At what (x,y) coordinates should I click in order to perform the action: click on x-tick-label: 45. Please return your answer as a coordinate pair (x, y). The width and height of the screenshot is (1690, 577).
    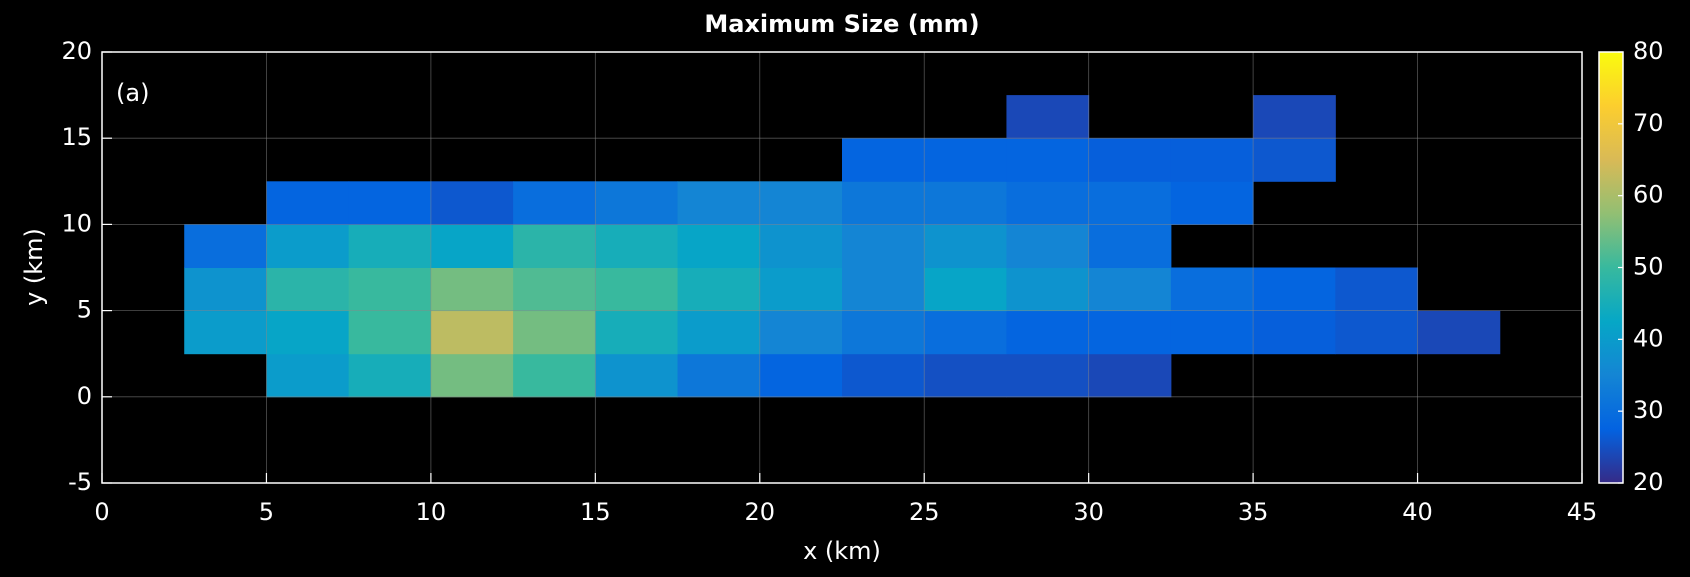
    Looking at the image, I should click on (1582, 512).